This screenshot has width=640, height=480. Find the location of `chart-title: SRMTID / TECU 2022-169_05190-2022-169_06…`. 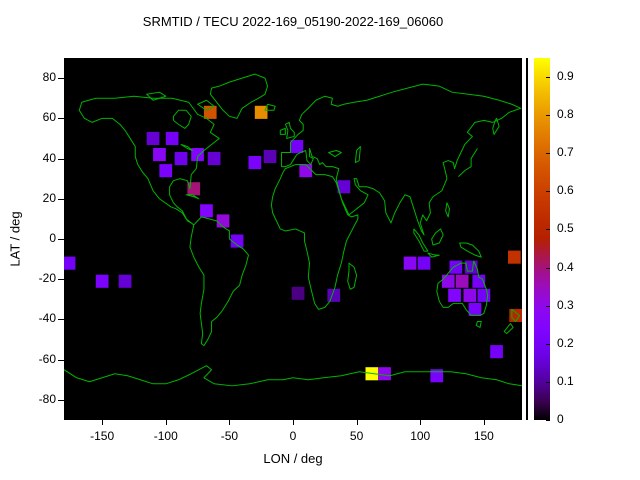

chart-title: SRMTID / TECU 2022-169_05190-2022-169_06… is located at coordinates (293, 21).